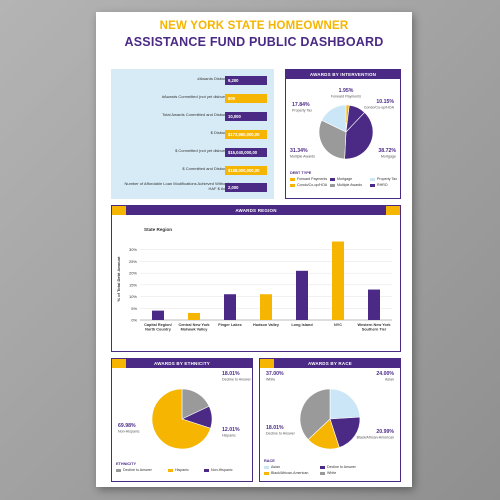  Describe the element at coordinates (118, 279) in the screenshot. I see `y-axis-label: % of Total Debt Amount` at that location.